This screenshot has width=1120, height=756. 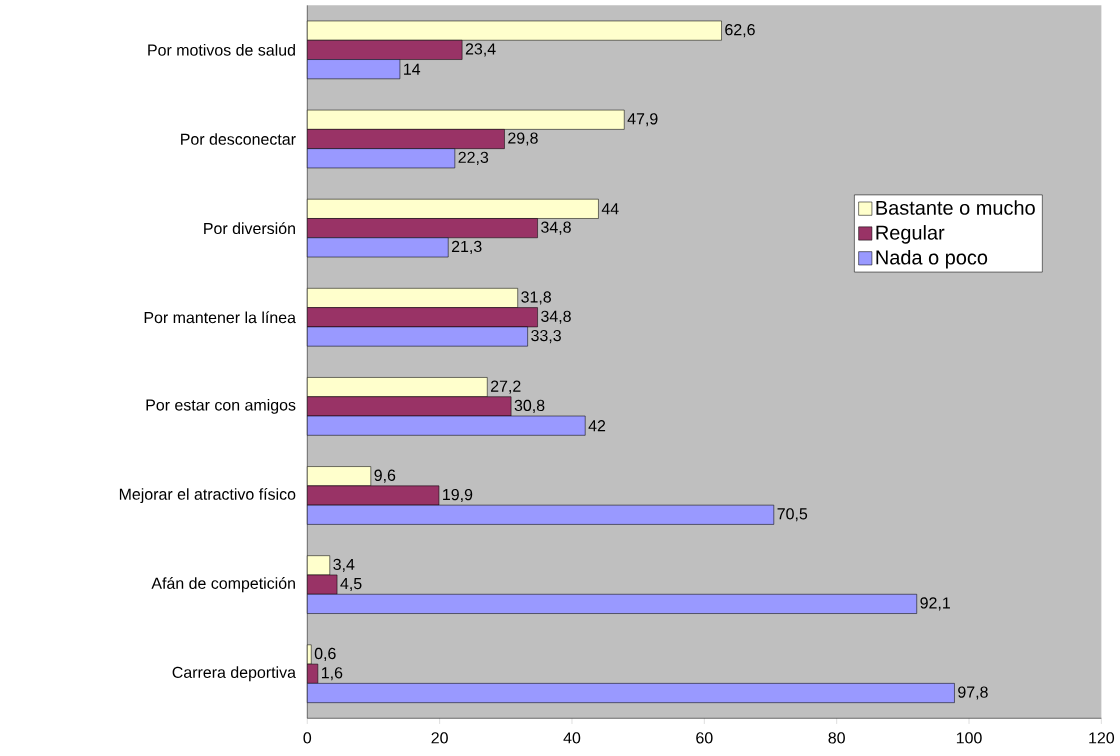 I want to click on data-label: 22,3, so click(x=473, y=158).